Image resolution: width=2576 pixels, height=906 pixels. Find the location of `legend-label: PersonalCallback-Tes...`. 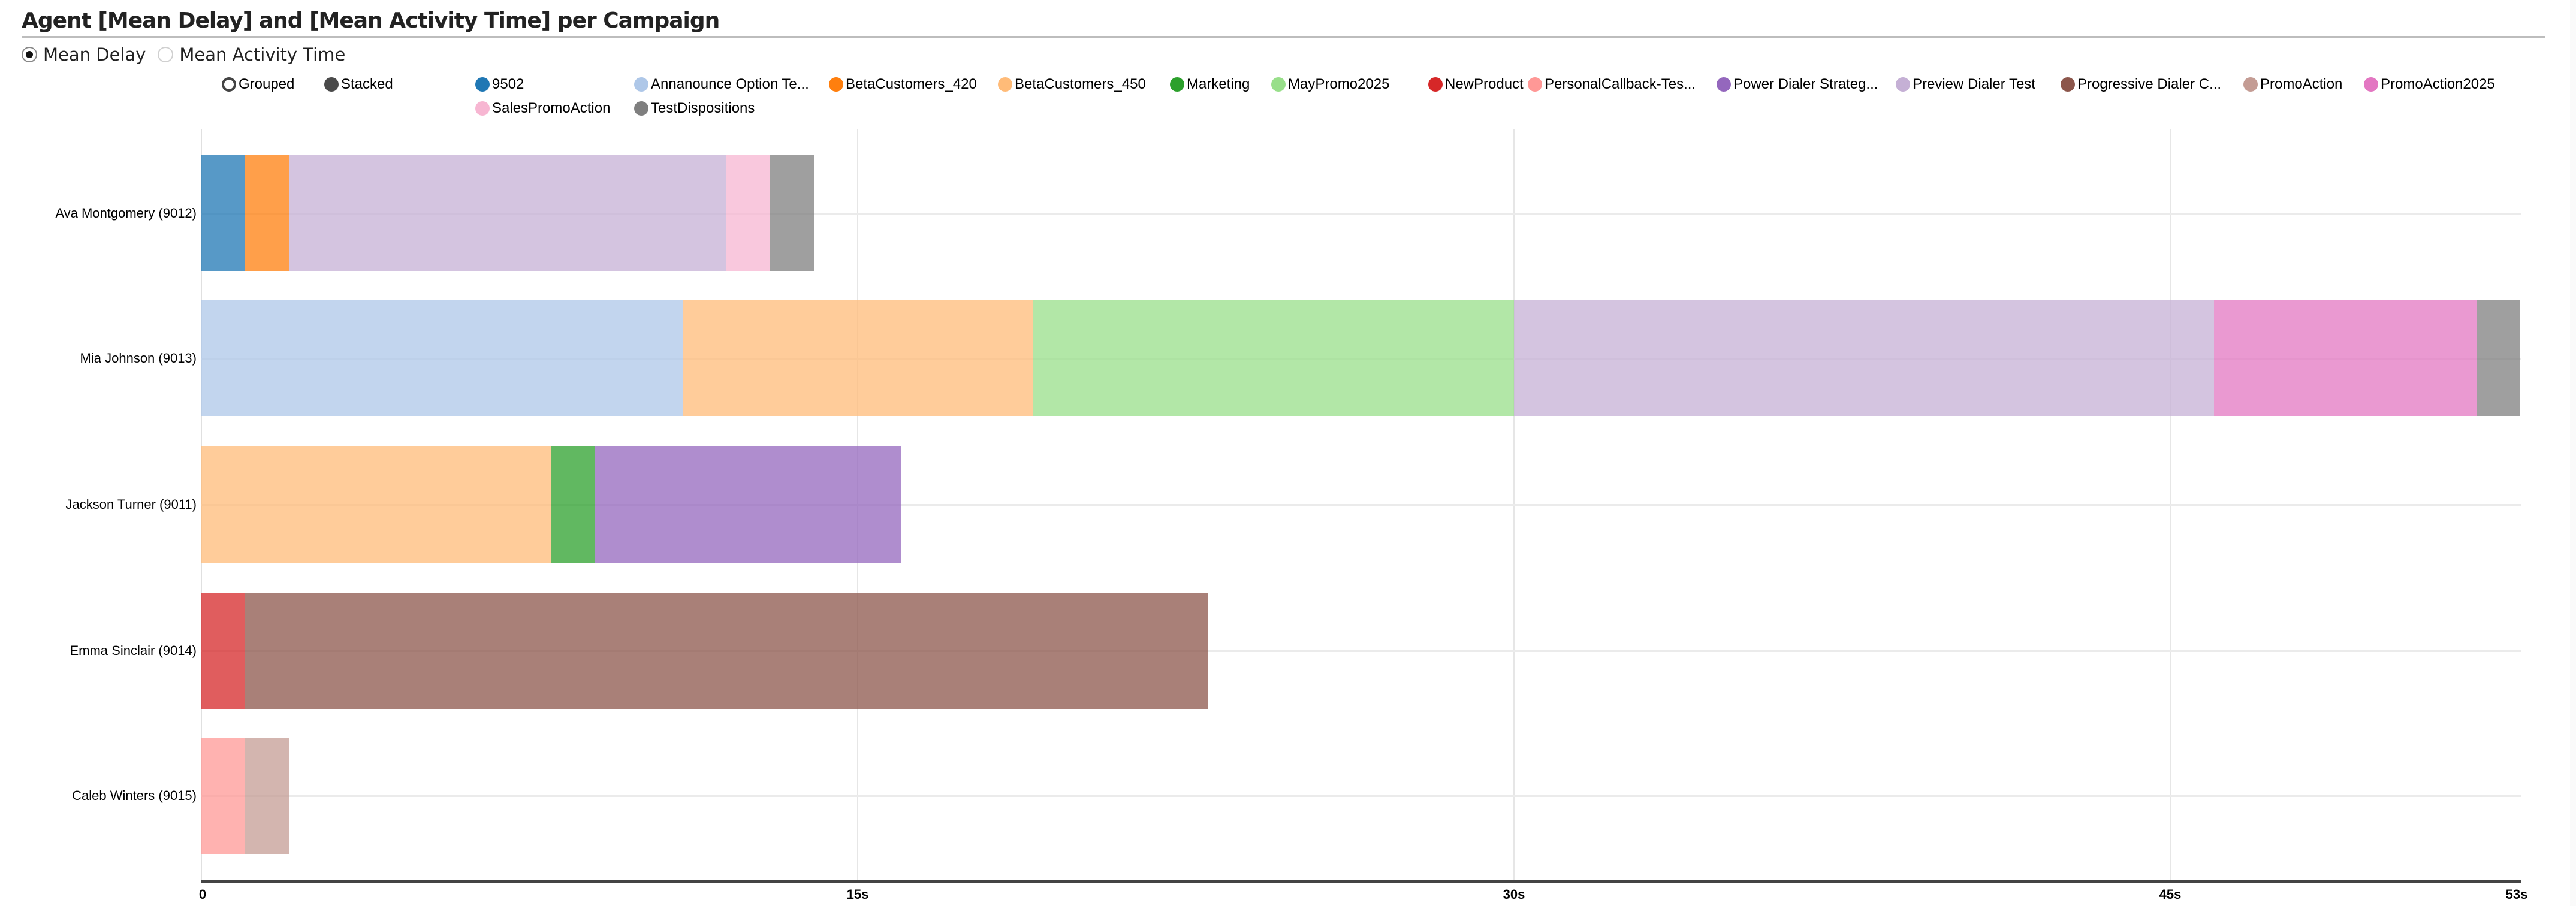

legend-label: PersonalCallback-Tes... is located at coordinates (1621, 84).